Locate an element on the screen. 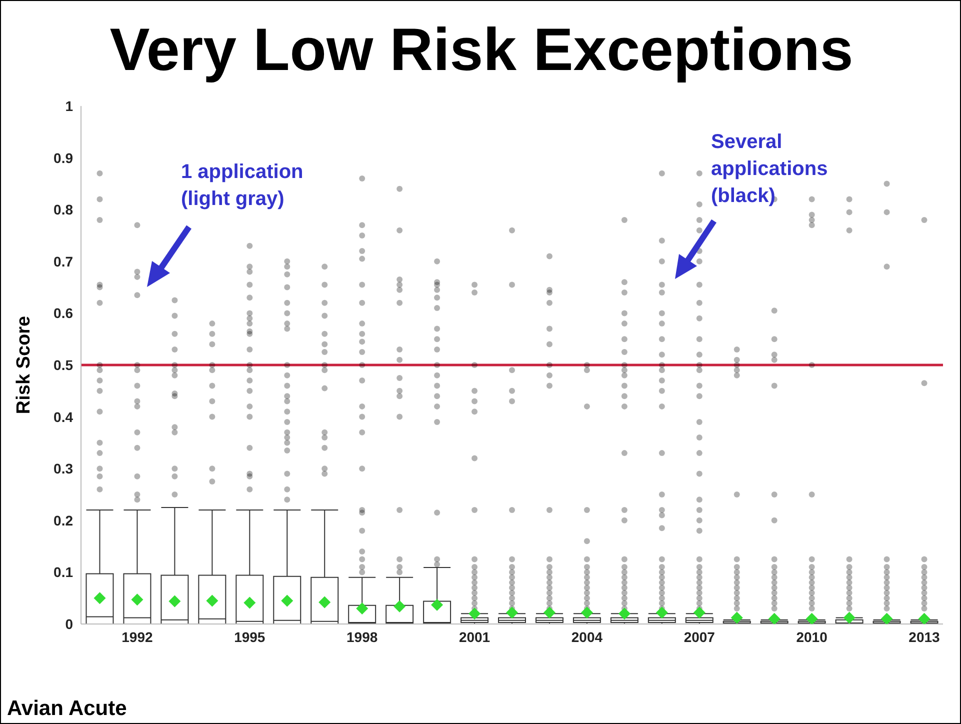 This screenshot has width=961, height=724. annotation: 1 application (light gray) is located at coordinates (242, 186).